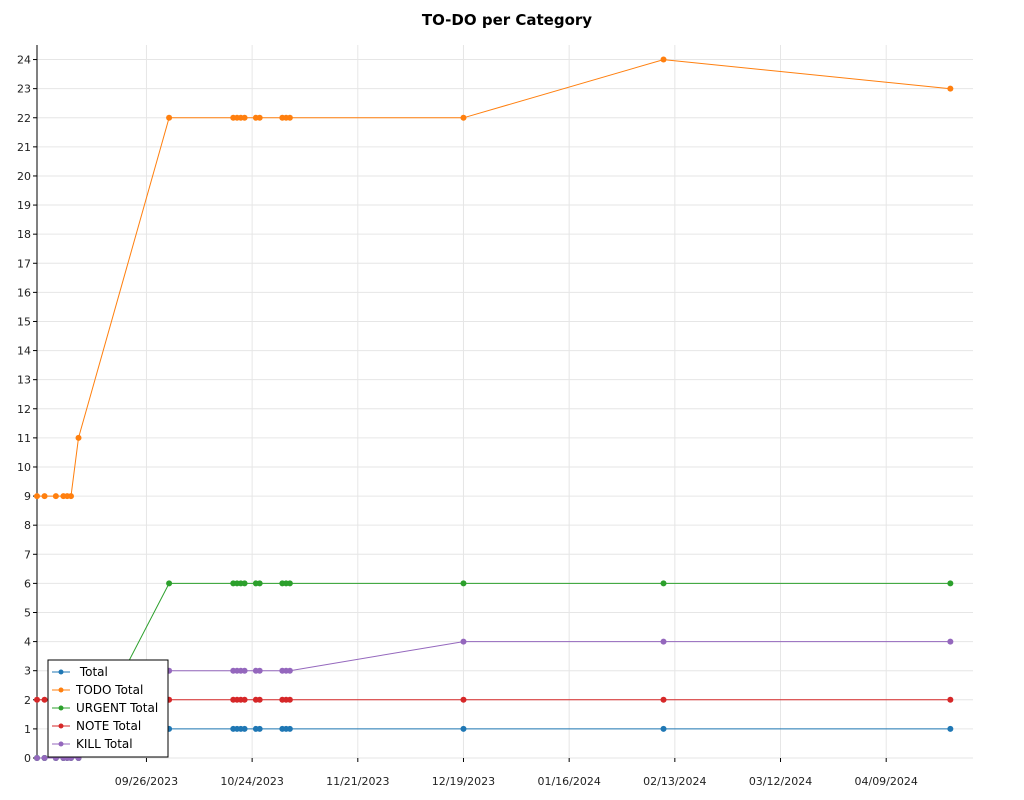 The height and width of the screenshot is (800, 1024). I want to click on x-tick-label: 11/21/2023, so click(357, 781).